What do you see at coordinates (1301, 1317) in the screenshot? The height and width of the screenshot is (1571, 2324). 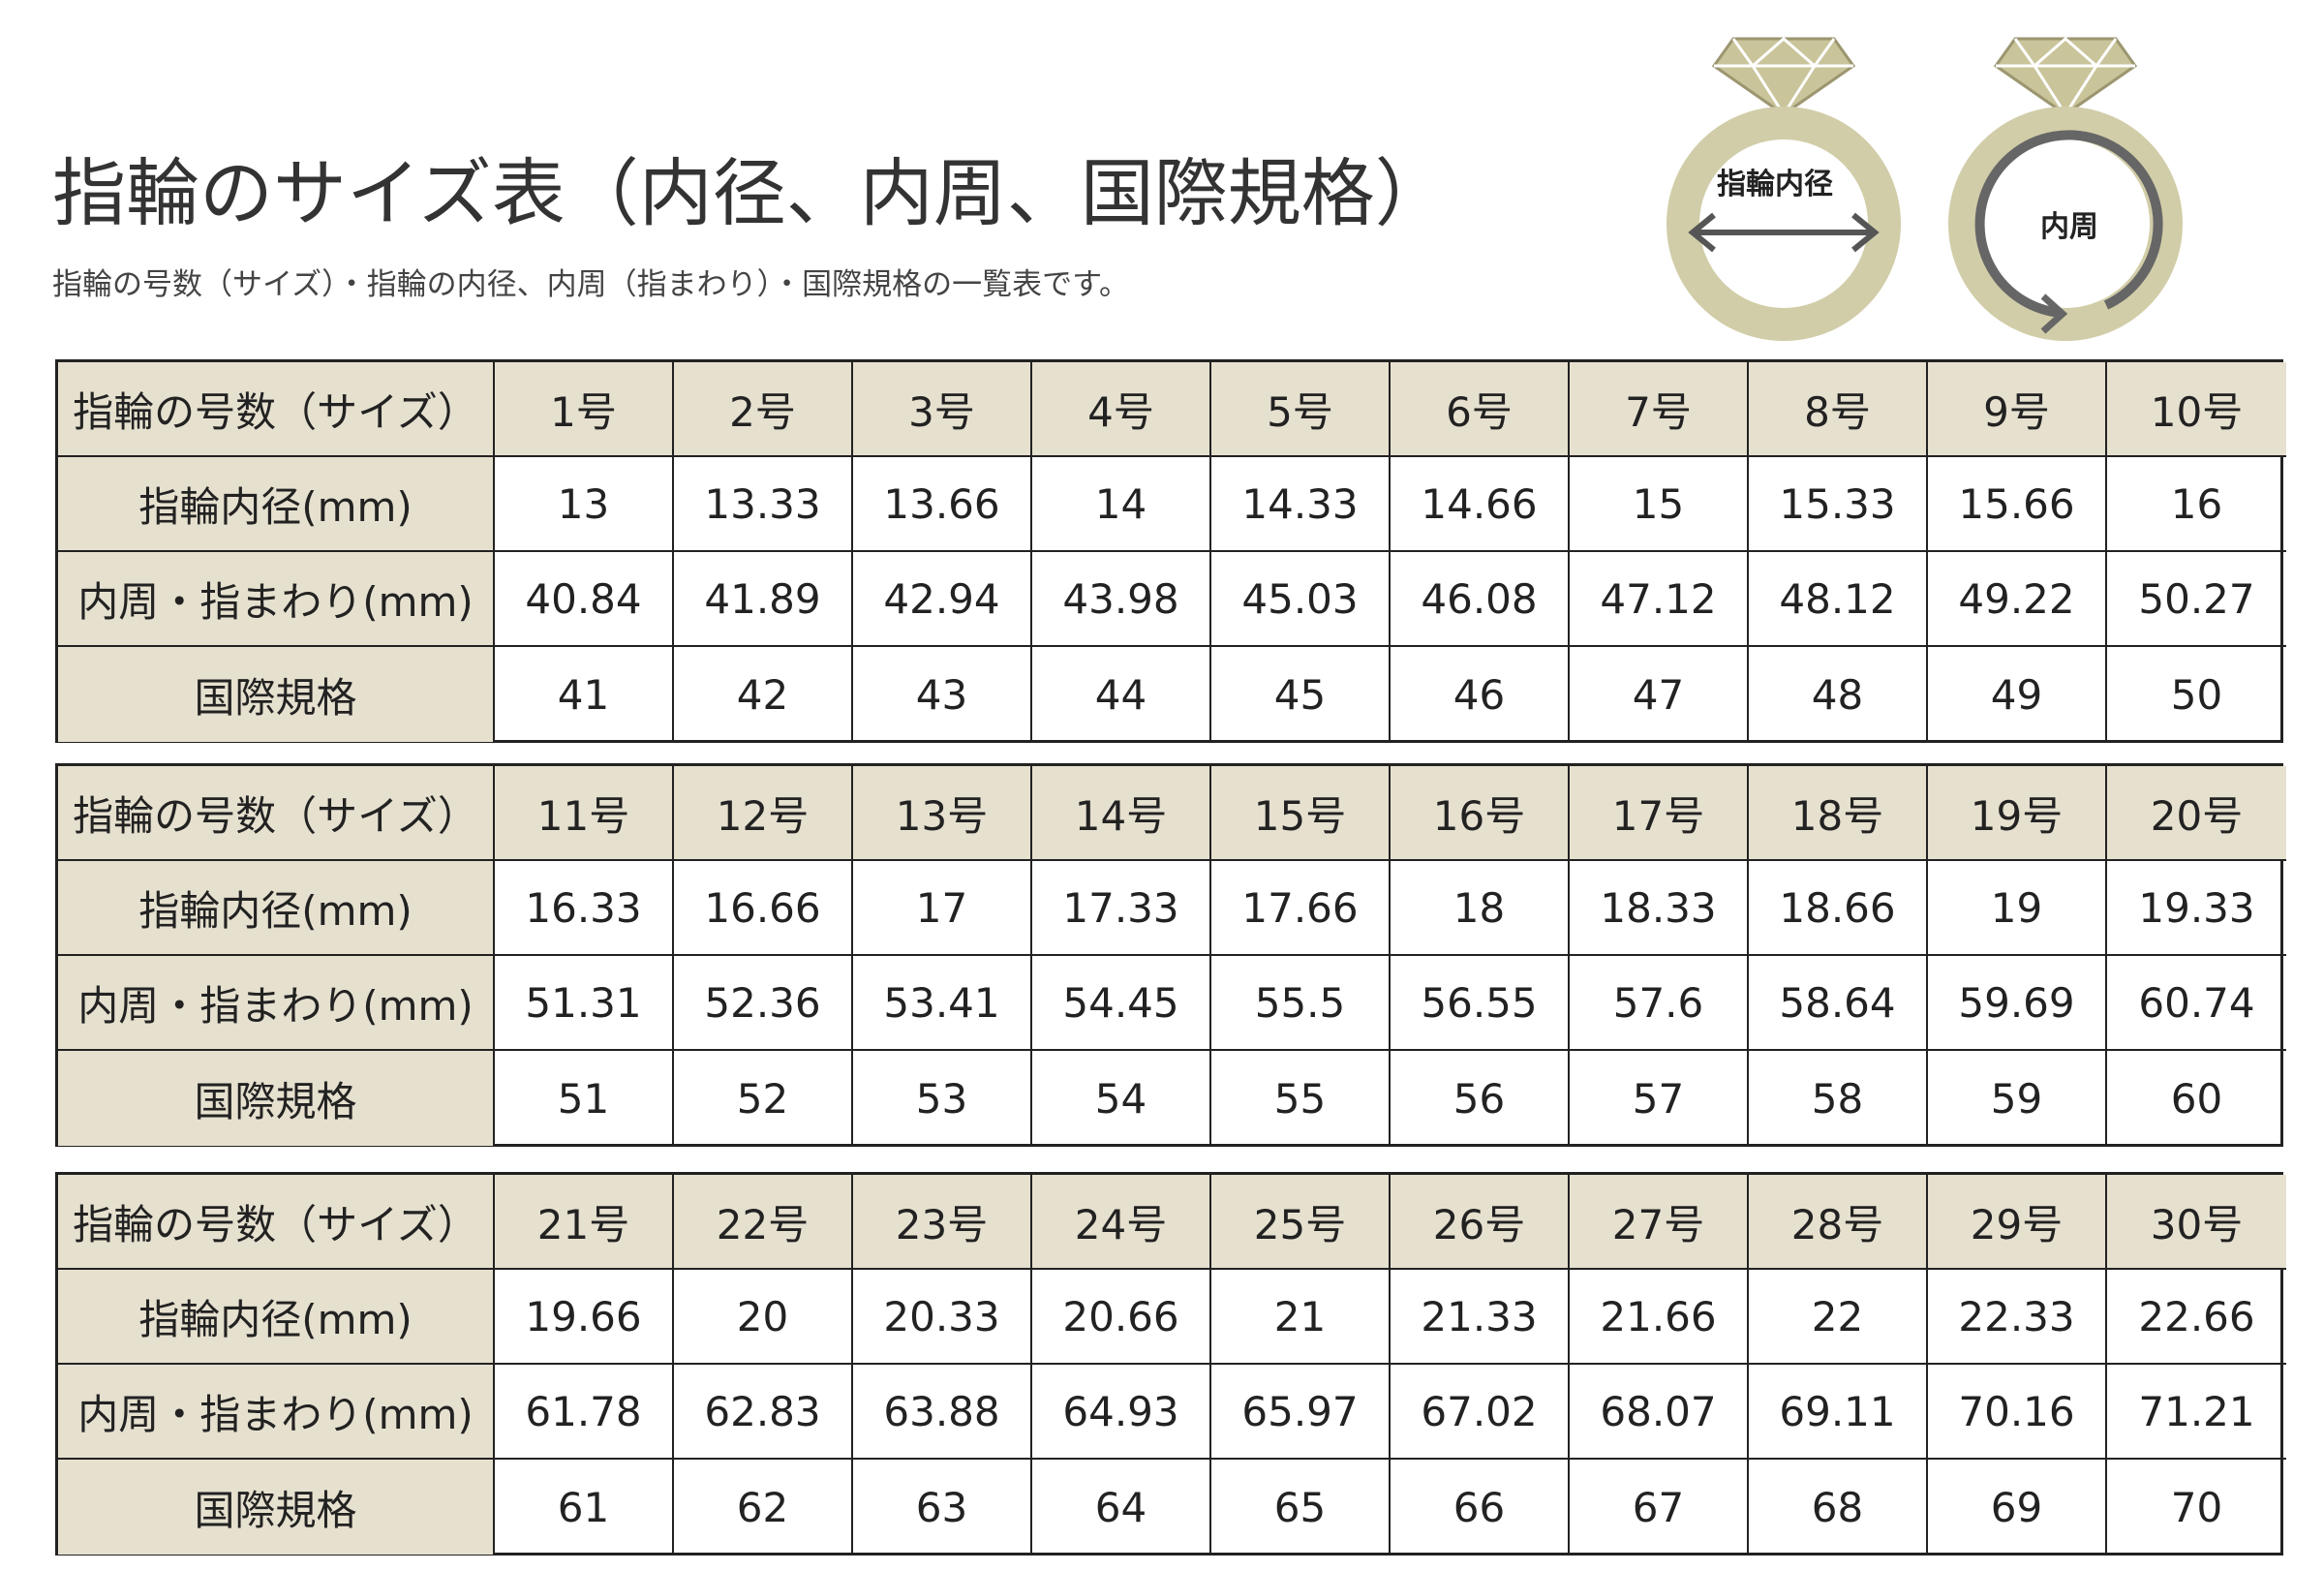 I see `table-cell: 21` at bounding box center [1301, 1317].